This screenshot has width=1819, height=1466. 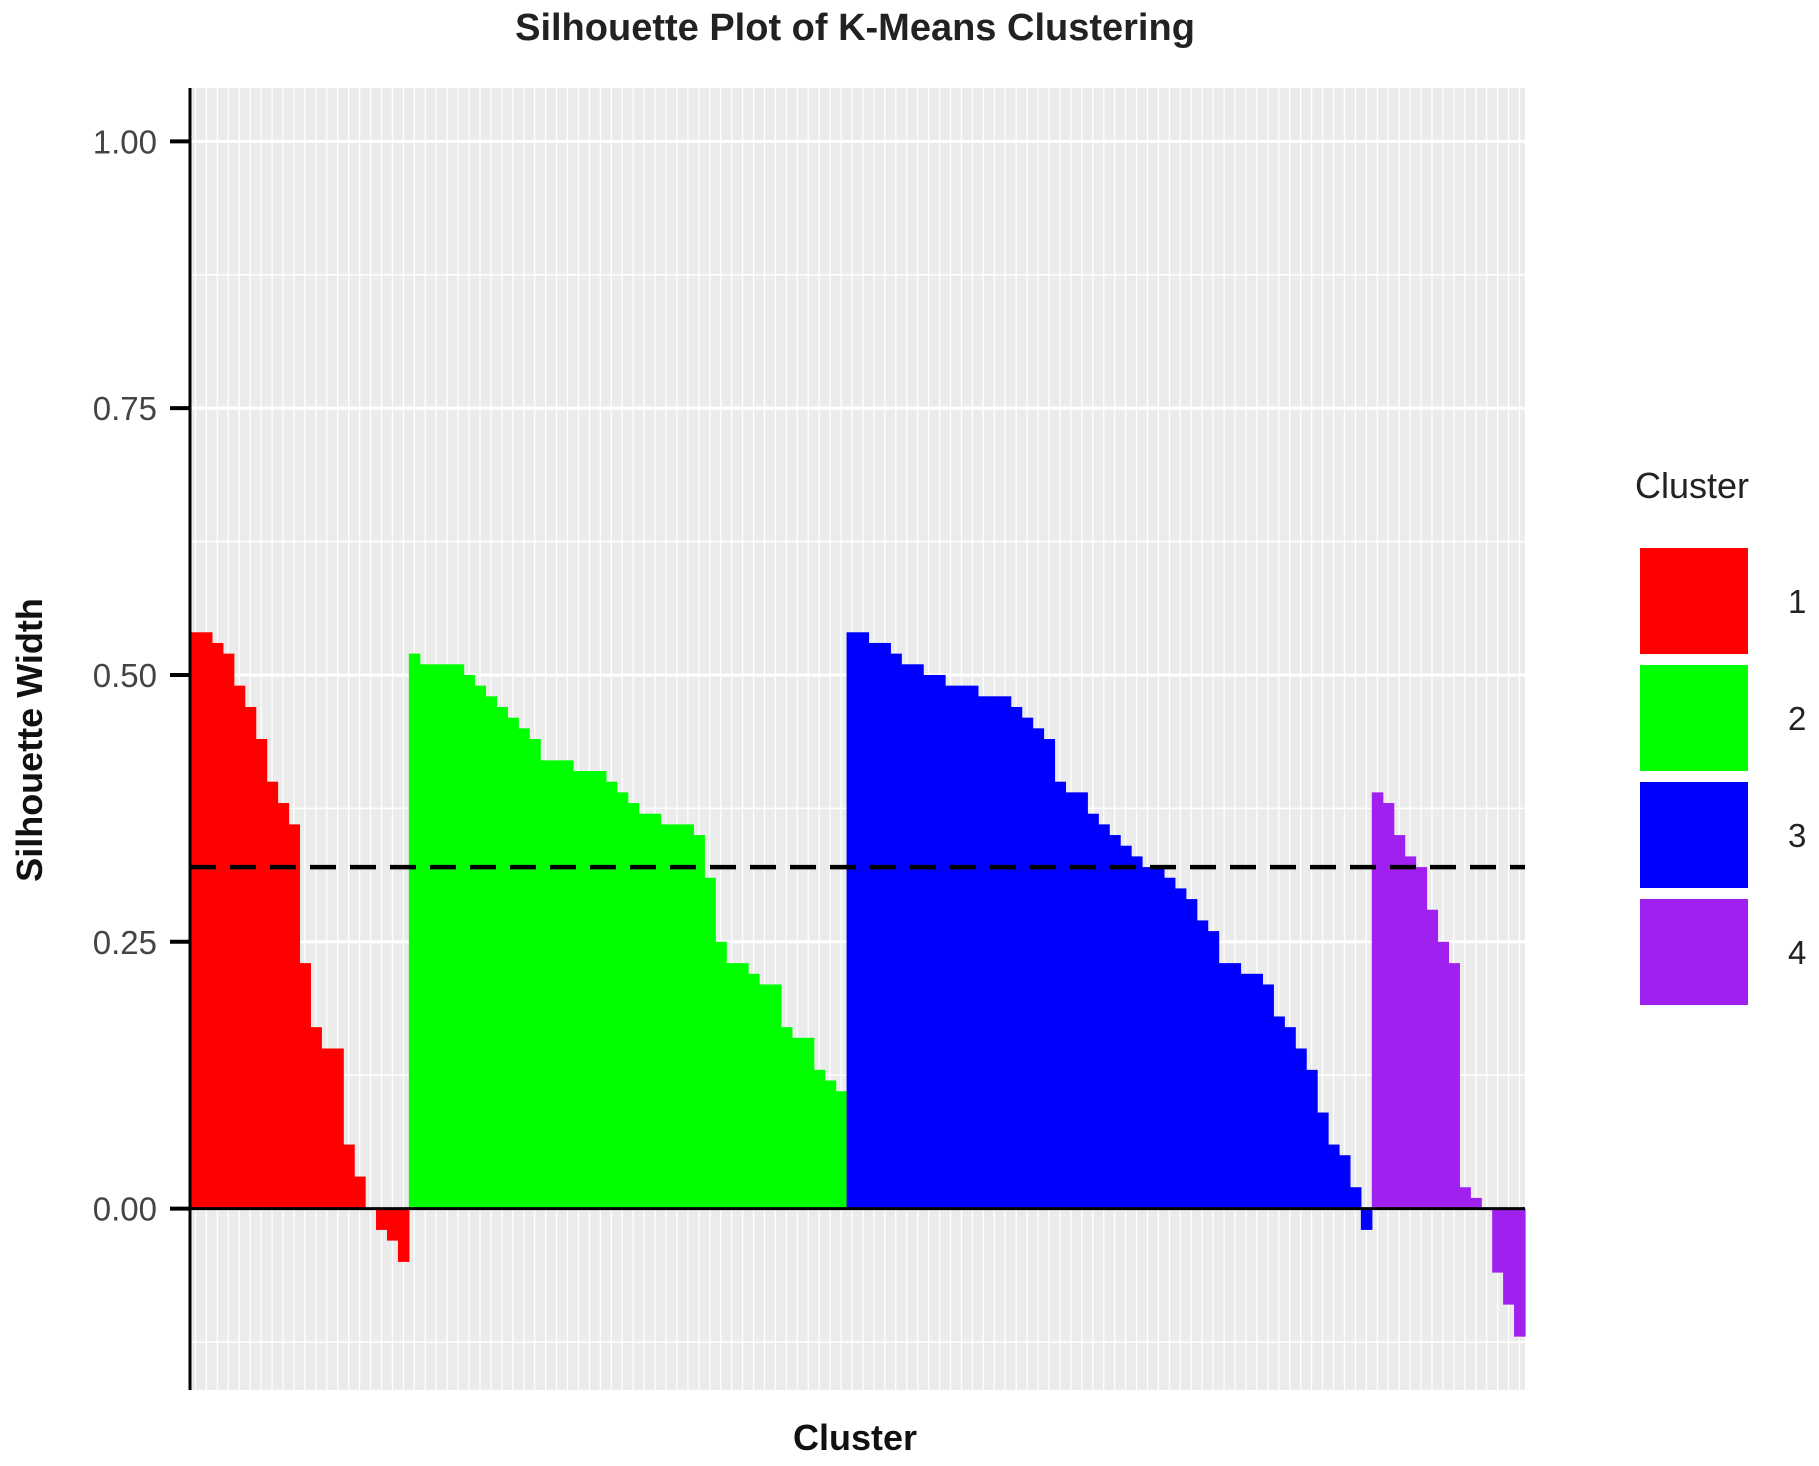 I want to click on x-axis-title: Cluster, so click(x=855, y=1437).